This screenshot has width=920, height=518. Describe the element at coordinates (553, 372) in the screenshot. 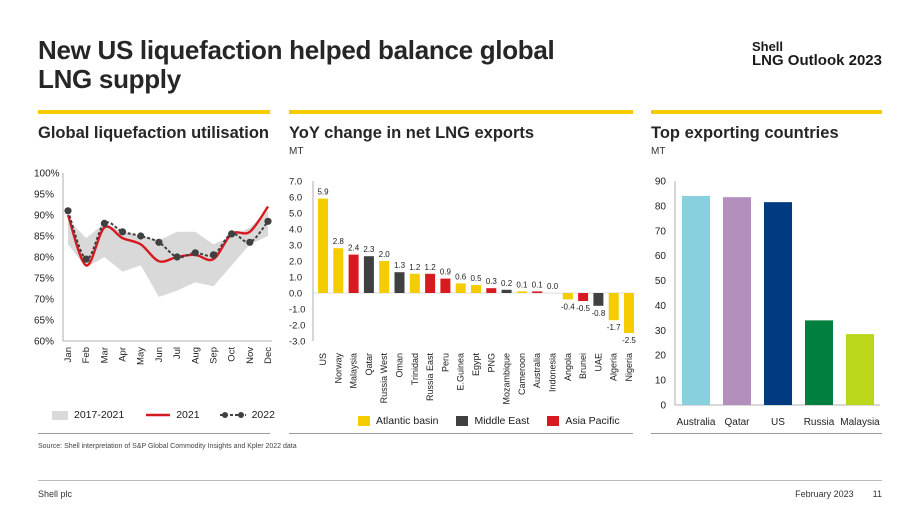

I see `x-tick-label: Indonesia` at that location.